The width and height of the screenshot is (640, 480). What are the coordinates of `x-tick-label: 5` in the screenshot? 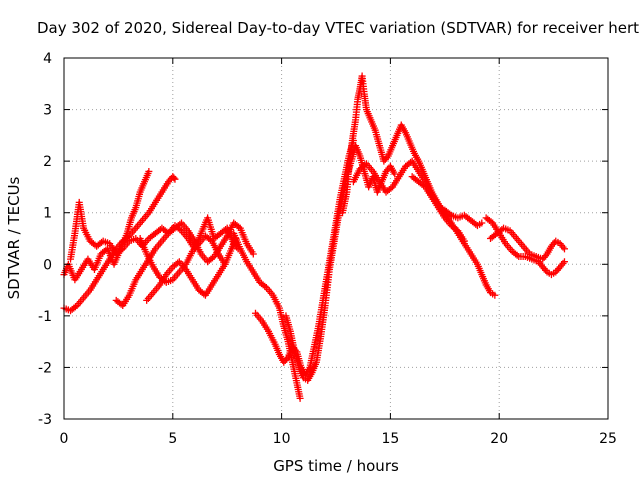 It's located at (172, 439).